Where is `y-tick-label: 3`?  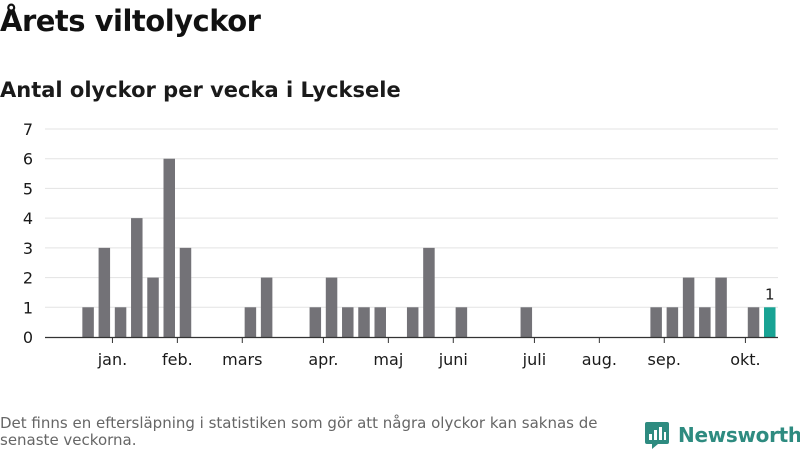 y-tick-label: 3 is located at coordinates (28, 248).